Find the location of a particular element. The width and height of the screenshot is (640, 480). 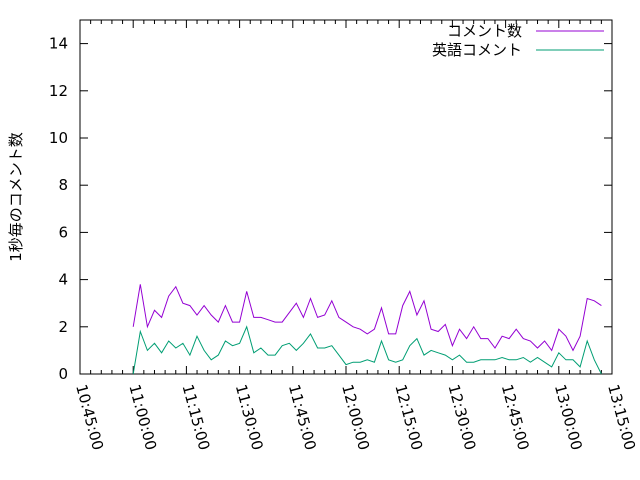

y-axis-label: 1秒毎のコメント数 is located at coordinates (16, 197).